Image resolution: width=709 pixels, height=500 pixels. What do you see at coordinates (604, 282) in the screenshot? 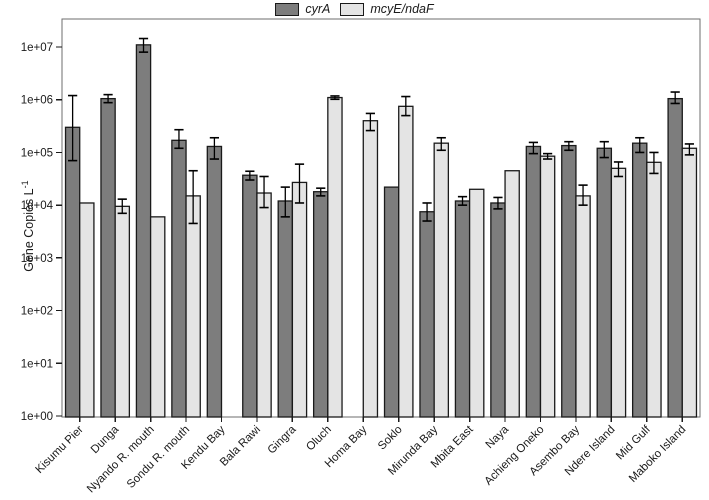
I see `bar-cyra-ndere-island` at bounding box center [604, 282].